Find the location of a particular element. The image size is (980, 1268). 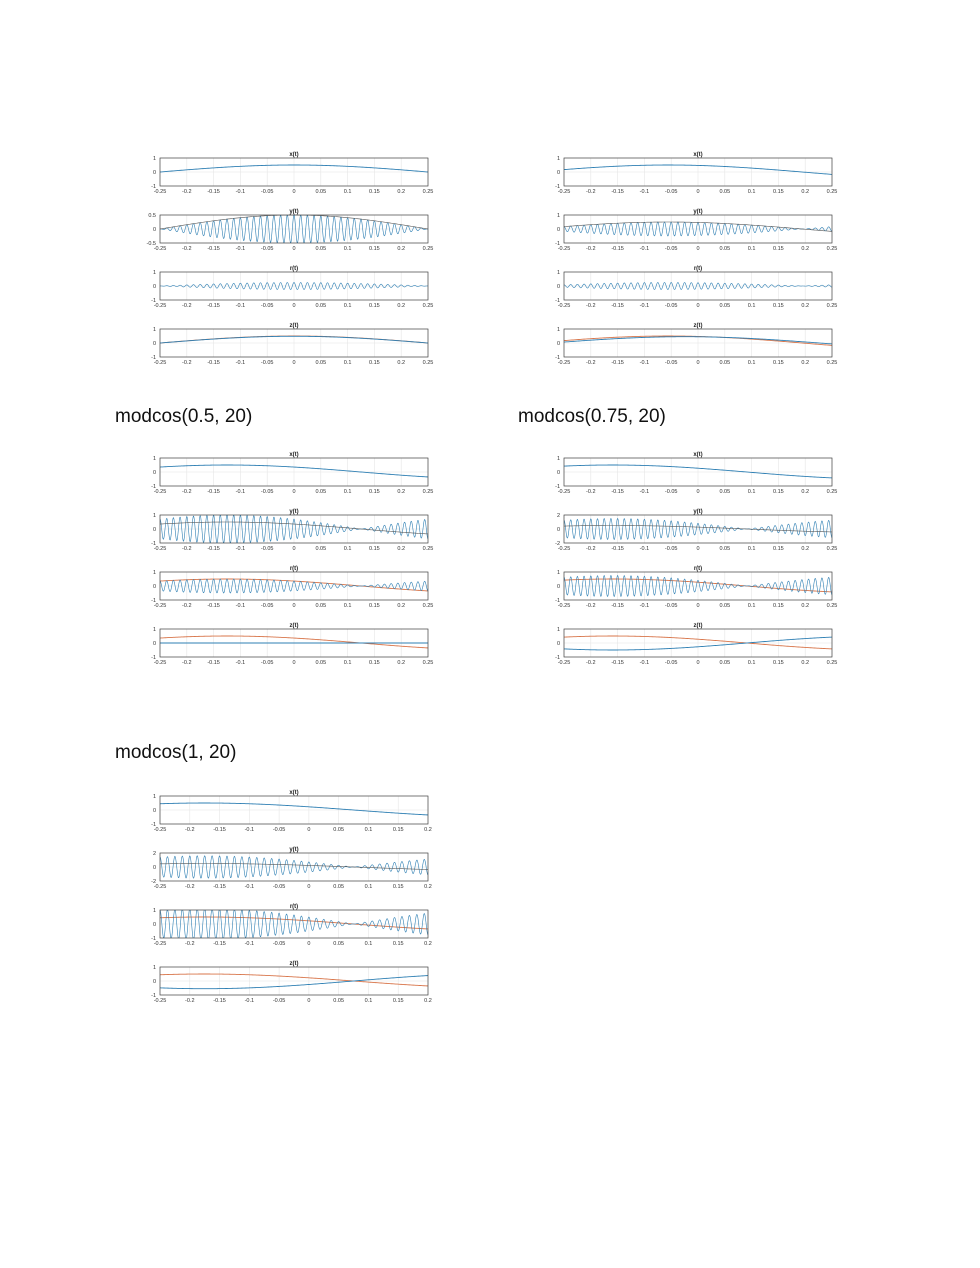

series-y is located at coordinates (294, 529).